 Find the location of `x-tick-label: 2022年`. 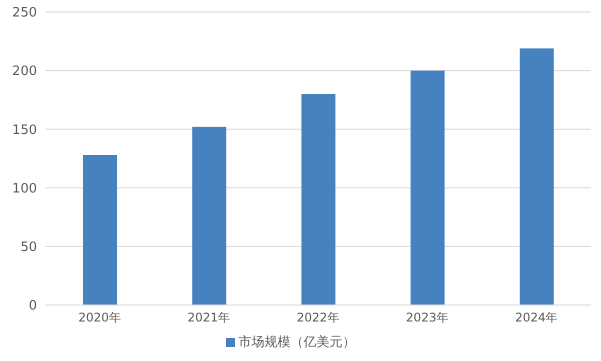

x-tick-label: 2022年 is located at coordinates (318, 317).